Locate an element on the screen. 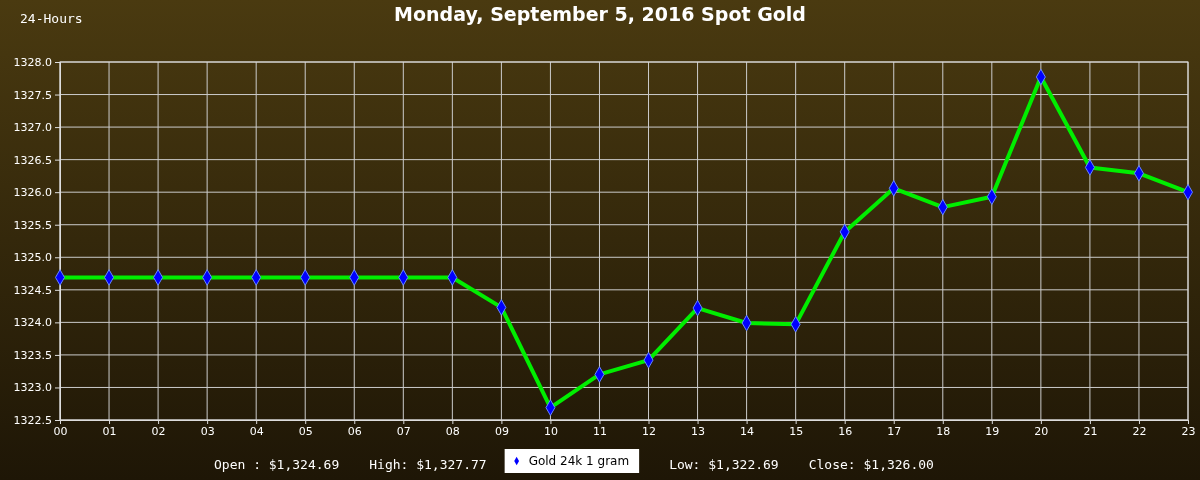 Image resolution: width=1200 pixels, height=480 pixels. y-tick-label: 1324.0 is located at coordinates (32, 323).